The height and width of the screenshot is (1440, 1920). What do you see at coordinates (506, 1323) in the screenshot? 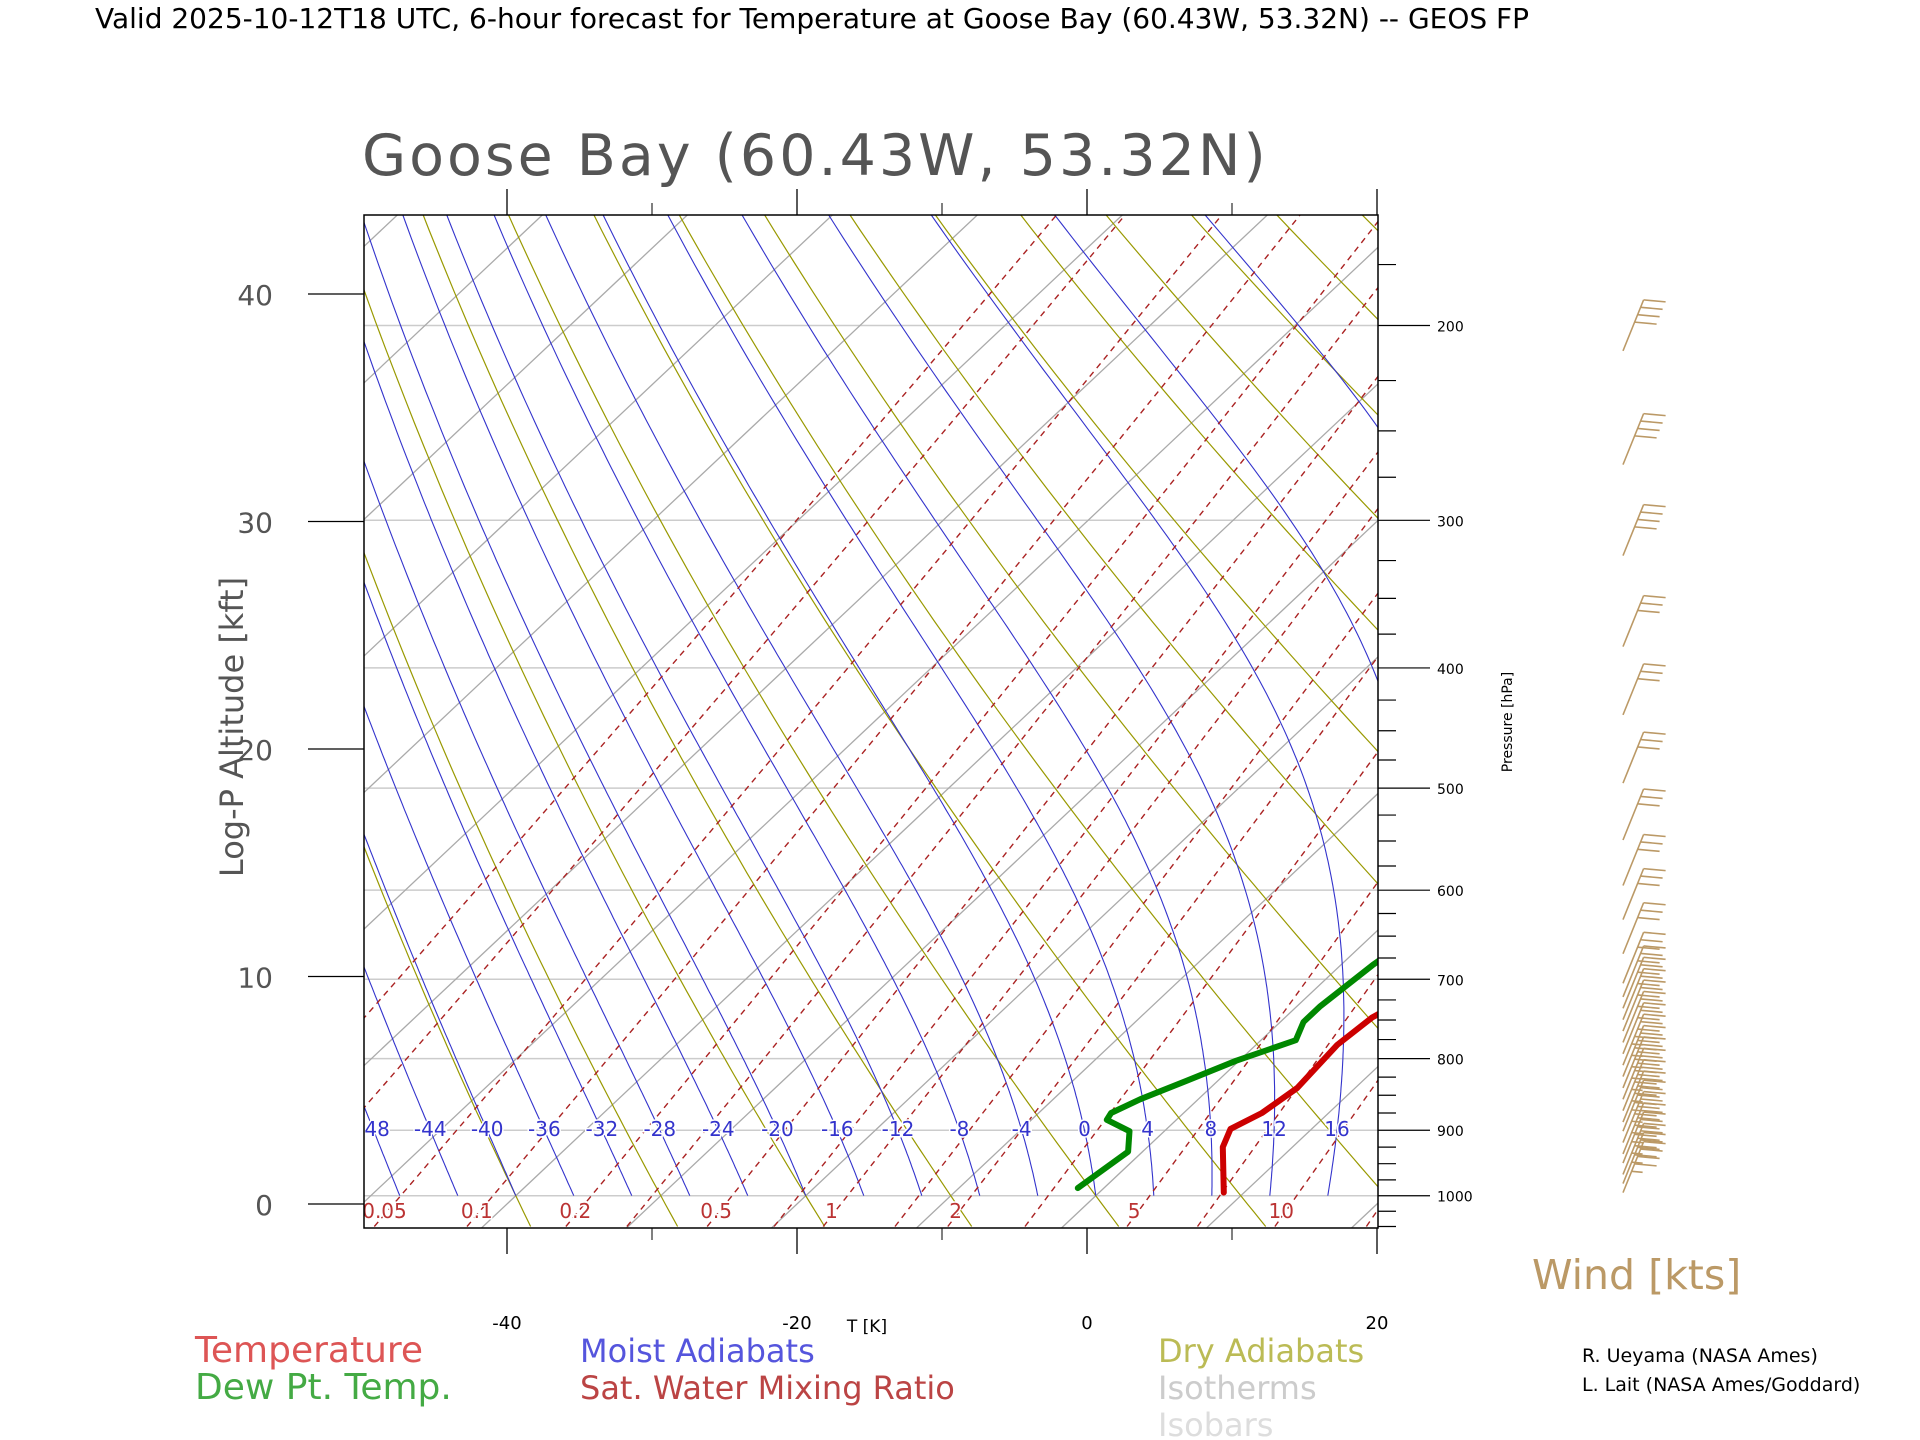
I see `x-tick-label: -40` at bounding box center [506, 1323].